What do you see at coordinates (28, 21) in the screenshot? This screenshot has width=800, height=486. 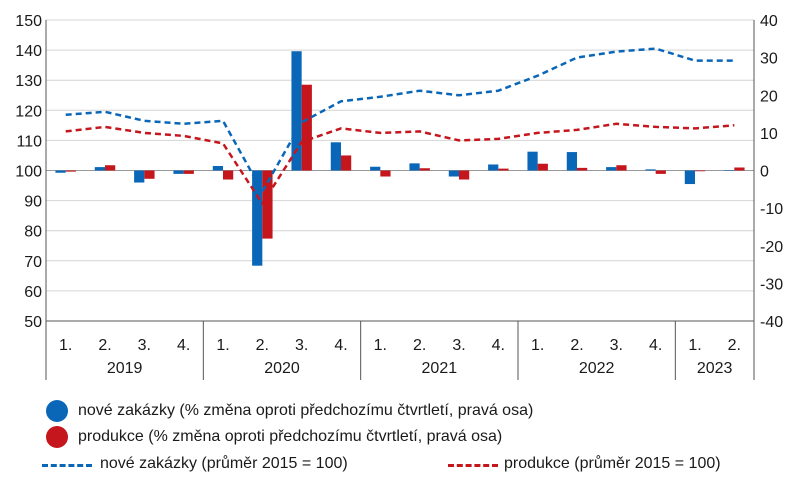 I see `y-left-tick-label: 150` at bounding box center [28, 21].